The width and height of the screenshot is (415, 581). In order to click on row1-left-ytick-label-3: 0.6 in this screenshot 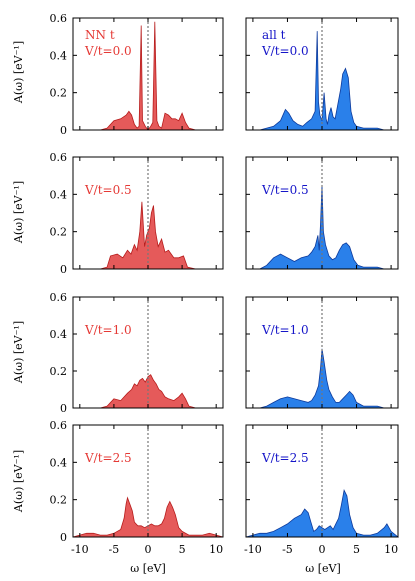, I will do `click(59, 18)`.